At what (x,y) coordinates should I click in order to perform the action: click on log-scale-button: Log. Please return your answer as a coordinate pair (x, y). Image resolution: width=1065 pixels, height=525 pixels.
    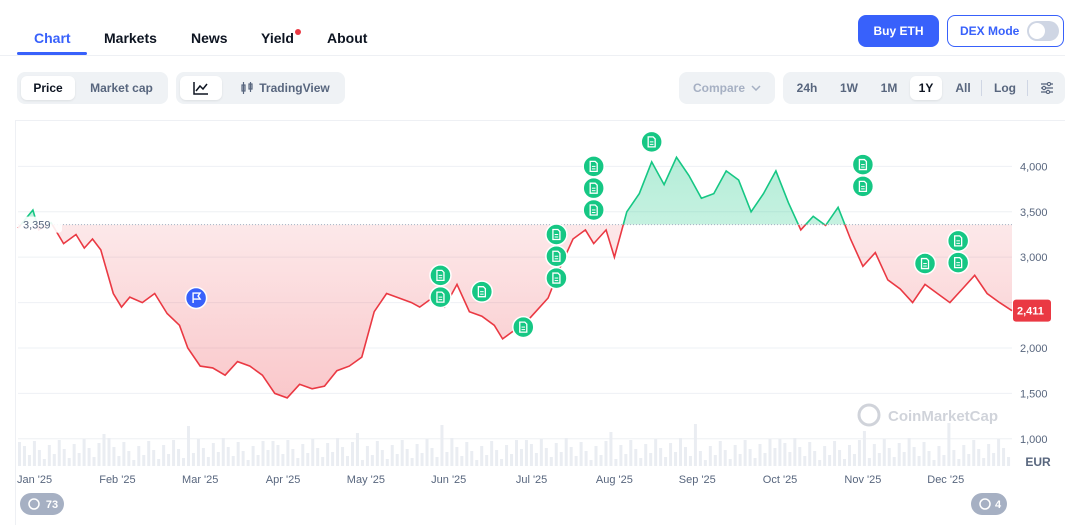
    Looking at the image, I should click on (1005, 88).